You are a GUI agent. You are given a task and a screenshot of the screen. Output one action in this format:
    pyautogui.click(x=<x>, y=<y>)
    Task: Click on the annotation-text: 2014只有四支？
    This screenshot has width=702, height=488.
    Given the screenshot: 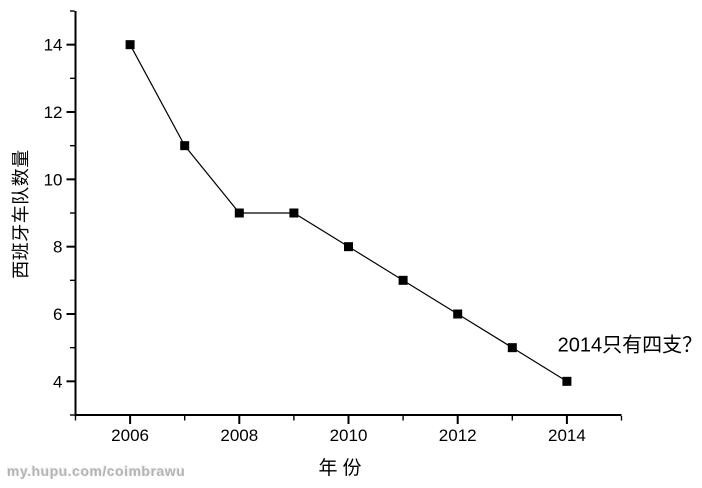 What is the action you would take?
    pyautogui.click(x=630, y=344)
    